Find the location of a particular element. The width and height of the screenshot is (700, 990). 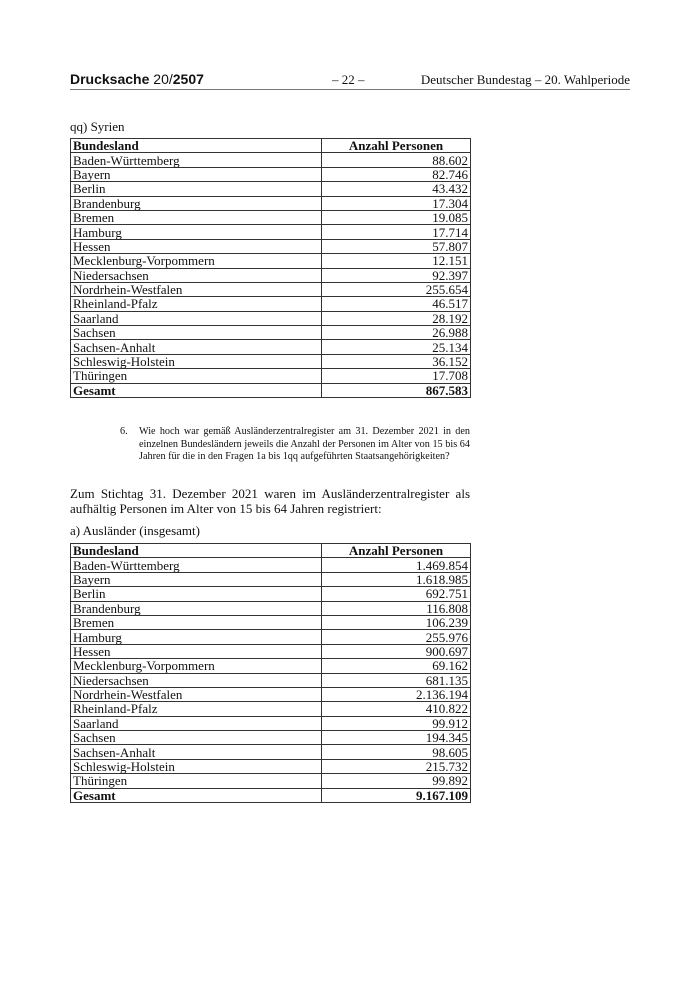

count-cell: 19.085 is located at coordinates (396, 217).